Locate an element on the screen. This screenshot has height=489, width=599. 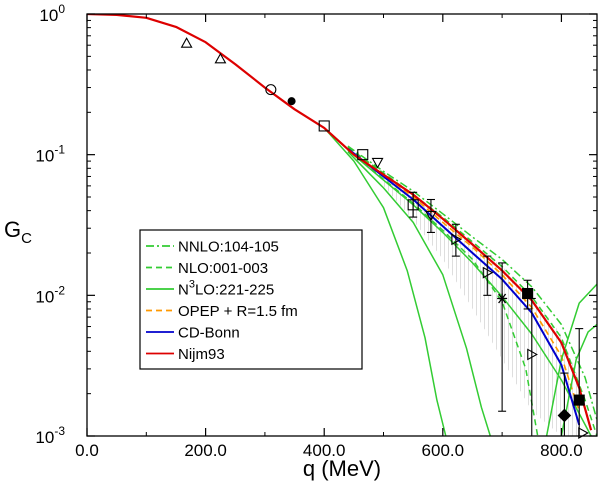
legend-entry-label: NNLO:104-105 is located at coordinates (228, 247).